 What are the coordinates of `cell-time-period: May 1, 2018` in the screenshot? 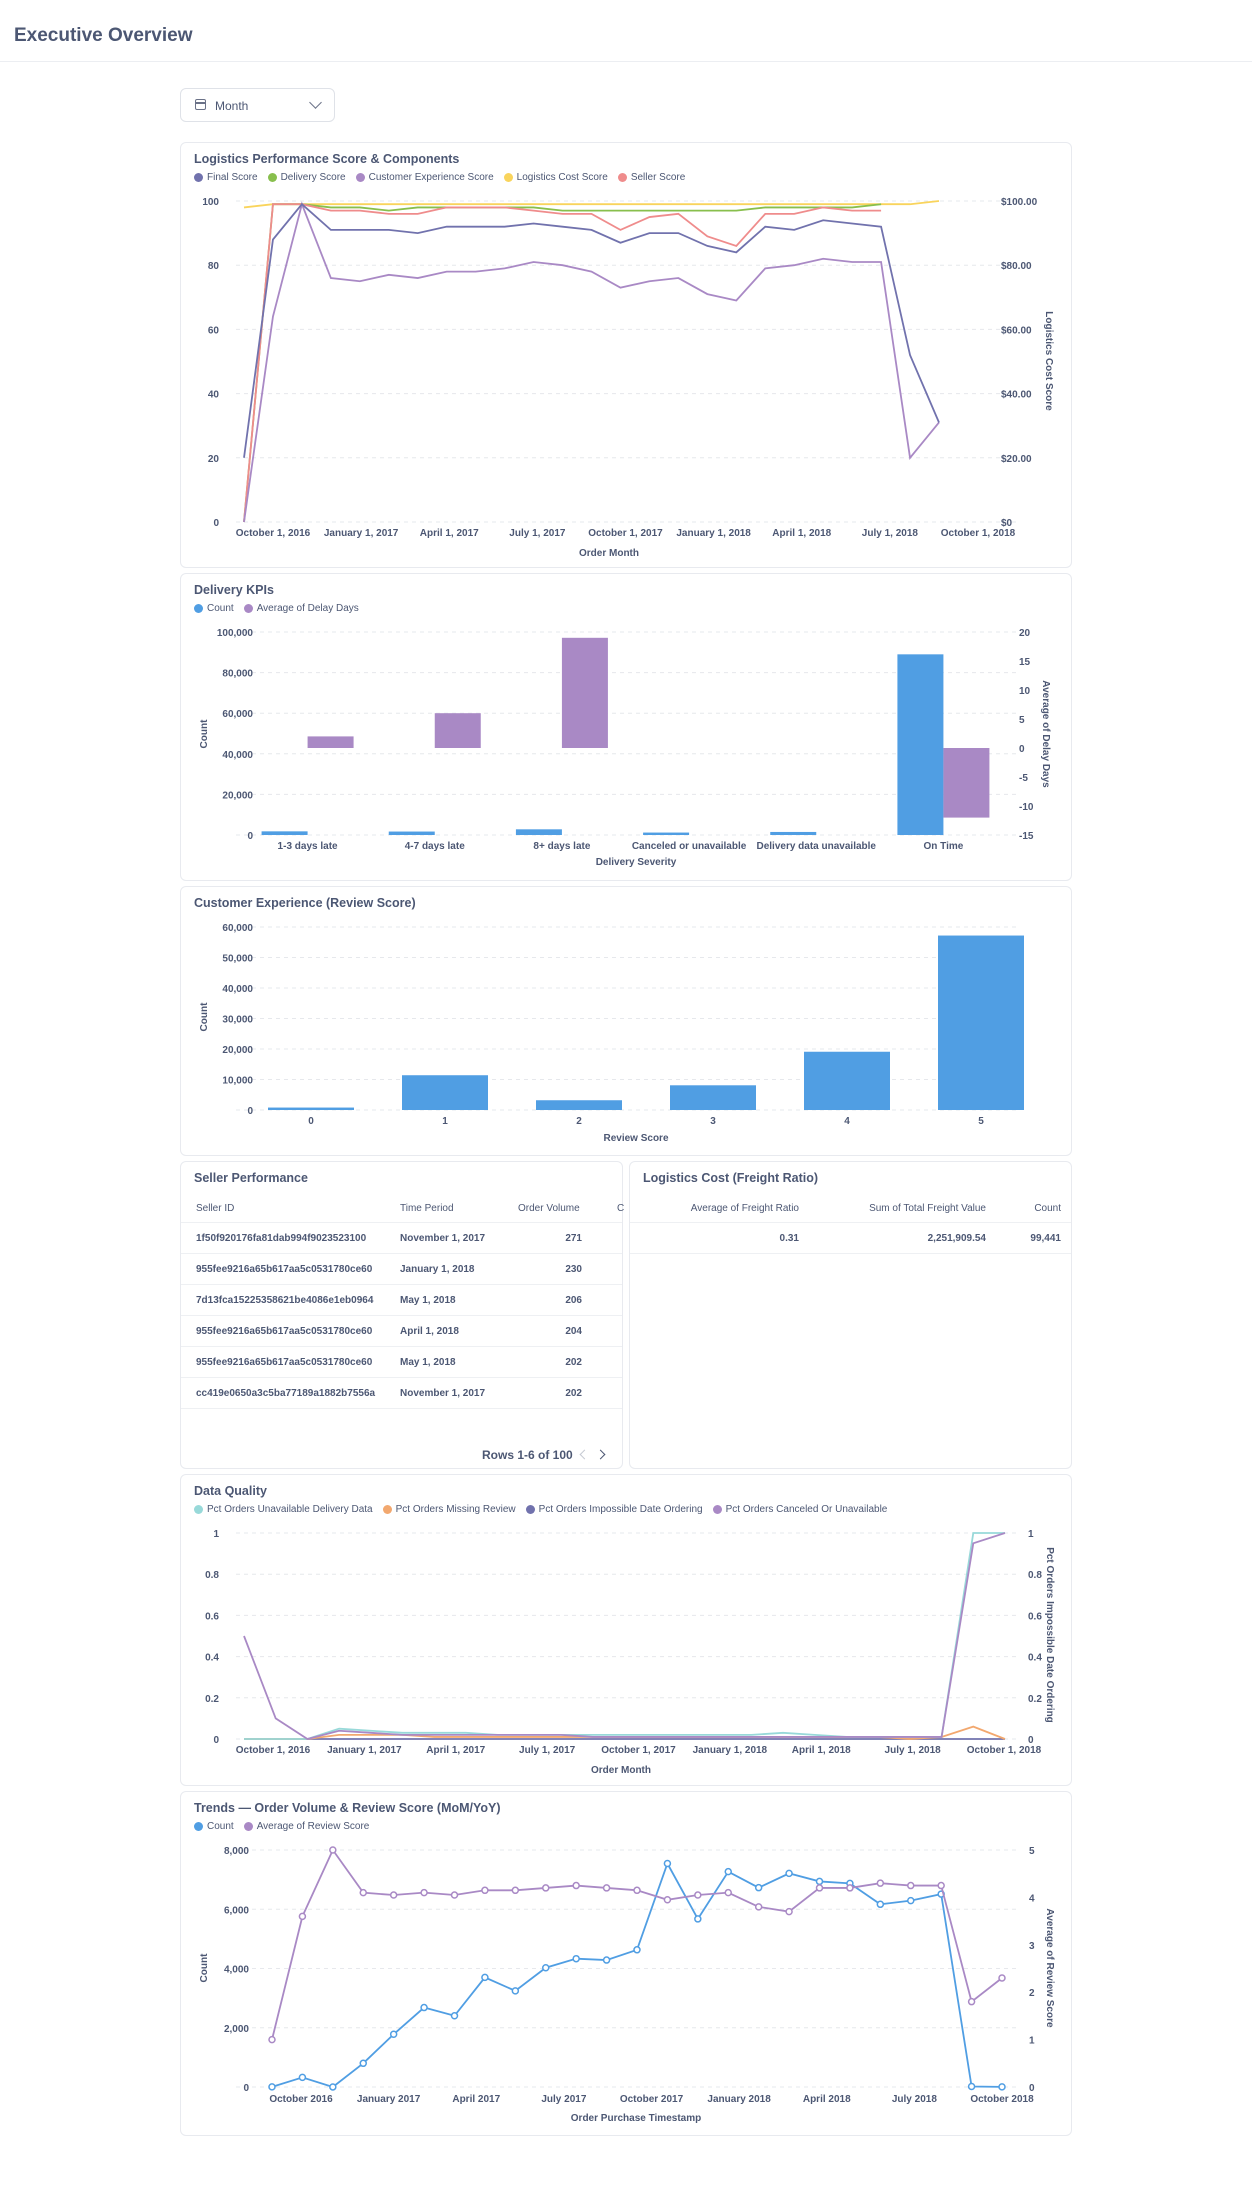 It's located at (428, 1300).